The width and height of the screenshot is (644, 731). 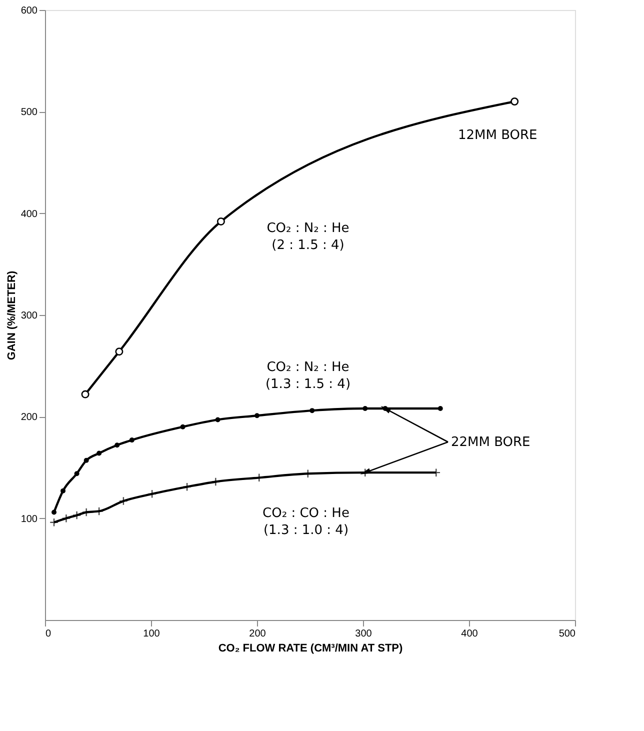 I want to click on x-axis-title: CO₂ FLOW RATE (CM³/MIN AT STP), so click(x=310, y=648).